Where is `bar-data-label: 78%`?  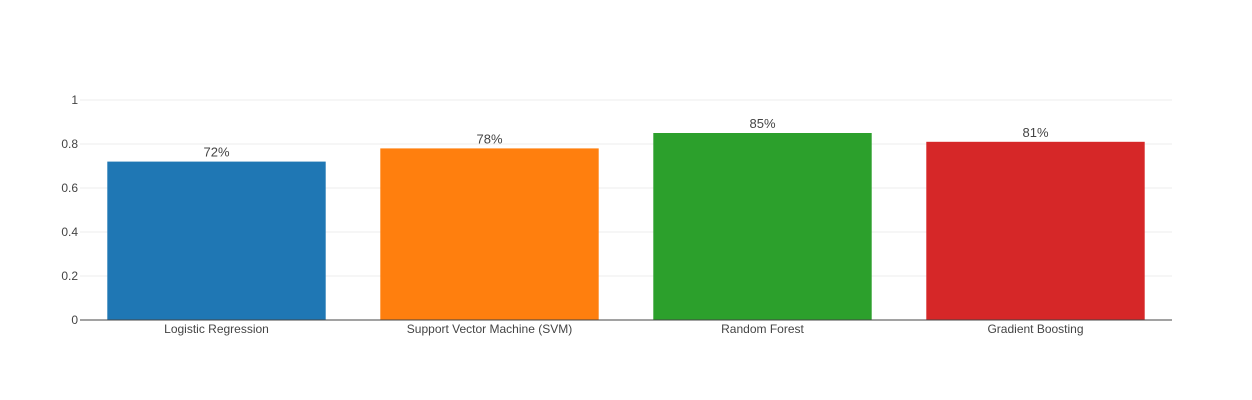
bar-data-label: 78% is located at coordinates (489, 138).